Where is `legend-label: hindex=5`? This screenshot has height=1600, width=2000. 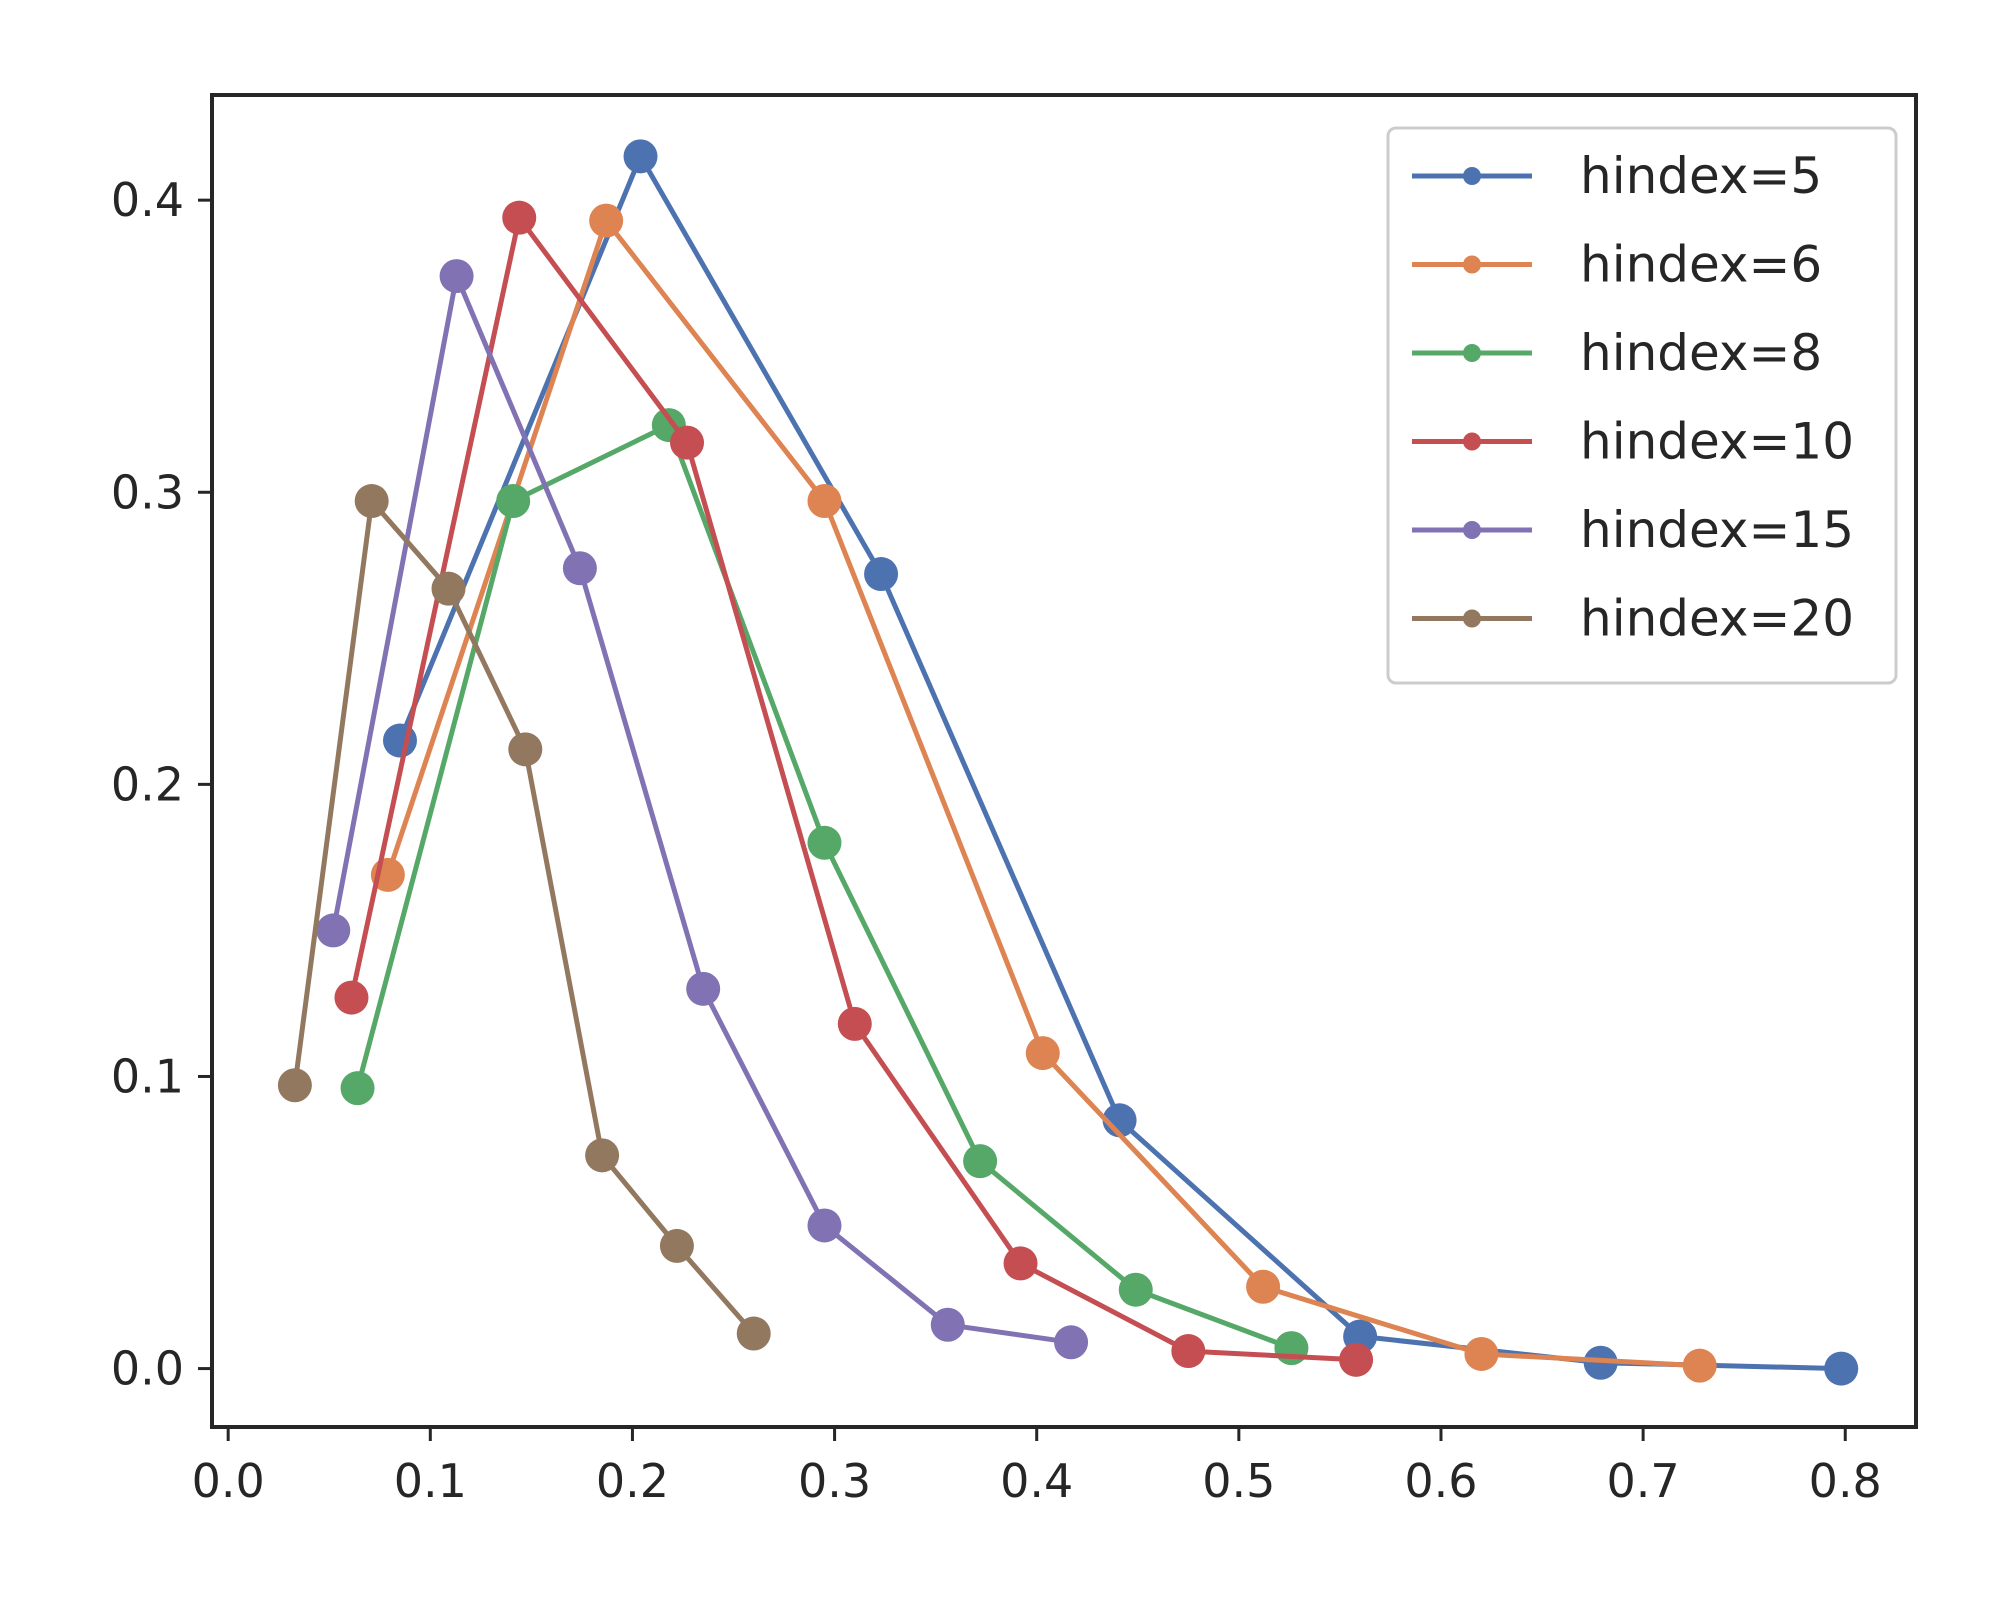 legend-label: hindex=5 is located at coordinates (1701, 176).